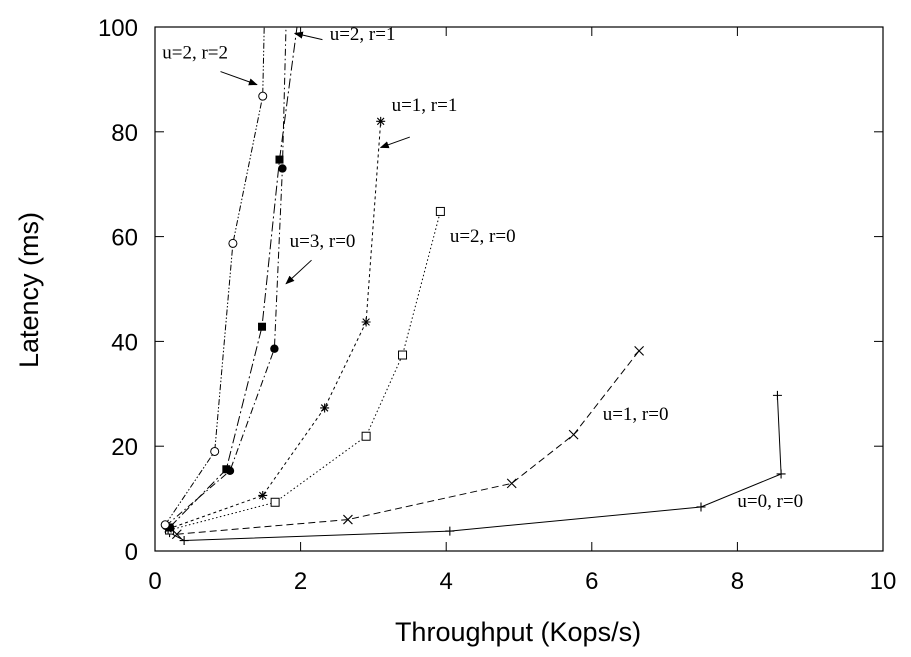 This screenshot has height=657, width=911. I want to click on x-tick-label: 2, so click(300, 581).